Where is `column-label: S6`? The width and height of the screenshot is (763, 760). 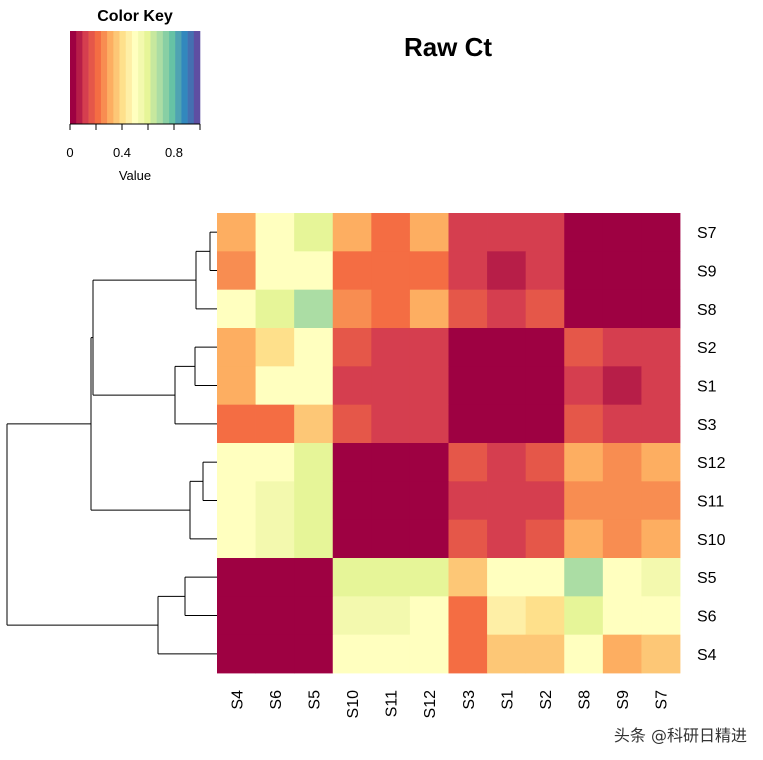
column-label: S6 is located at coordinates (276, 700).